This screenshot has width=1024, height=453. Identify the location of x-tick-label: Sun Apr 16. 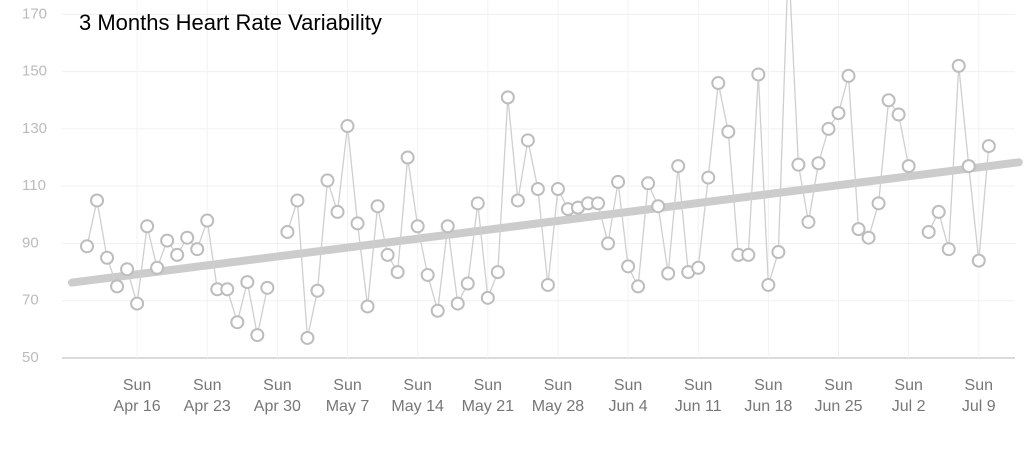
(137, 396).